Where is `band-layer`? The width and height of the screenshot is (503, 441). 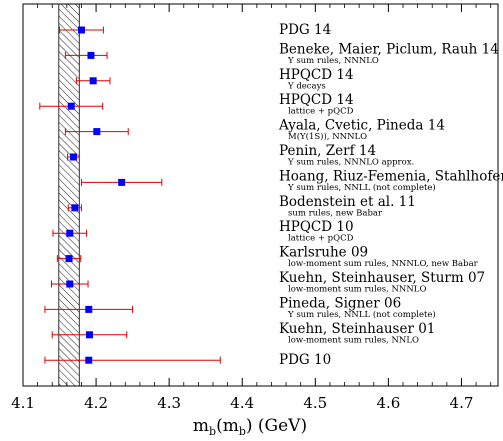
band-layer is located at coordinates (69, 195).